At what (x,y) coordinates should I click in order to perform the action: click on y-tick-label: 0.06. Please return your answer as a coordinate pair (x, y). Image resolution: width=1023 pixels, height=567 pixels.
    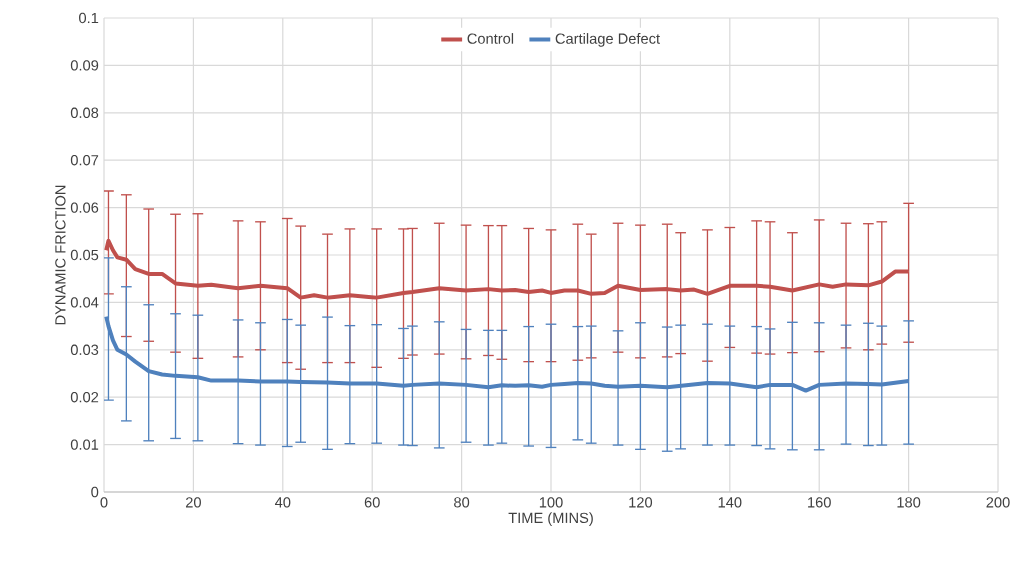
    Looking at the image, I should click on (84, 207).